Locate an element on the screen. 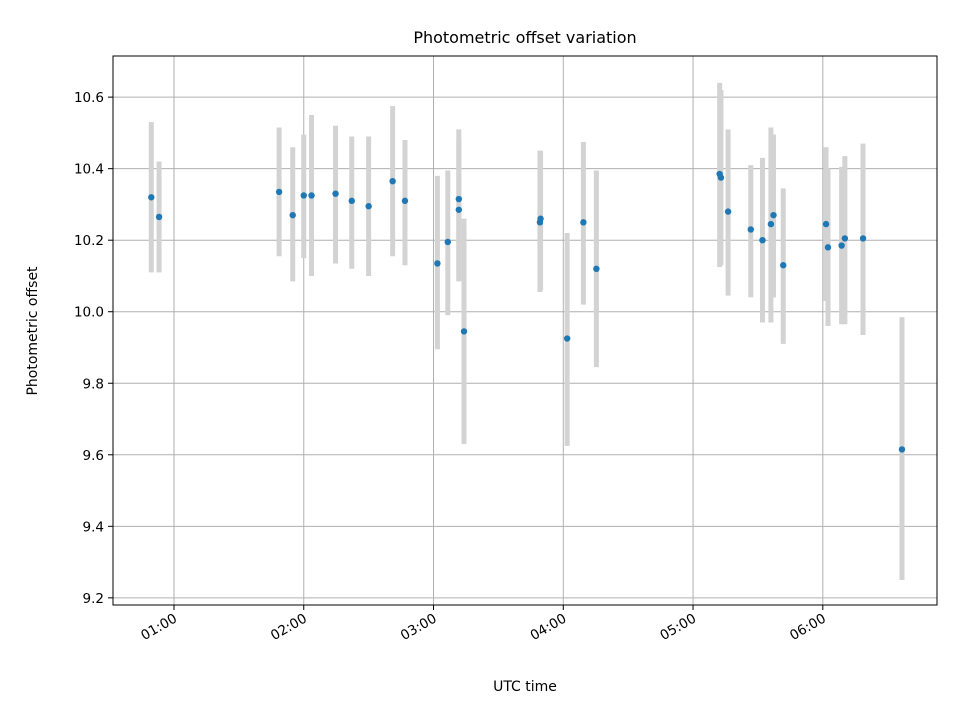 The width and height of the screenshot is (960, 720). x-tick-label: 04:00 is located at coordinates (549, 627).